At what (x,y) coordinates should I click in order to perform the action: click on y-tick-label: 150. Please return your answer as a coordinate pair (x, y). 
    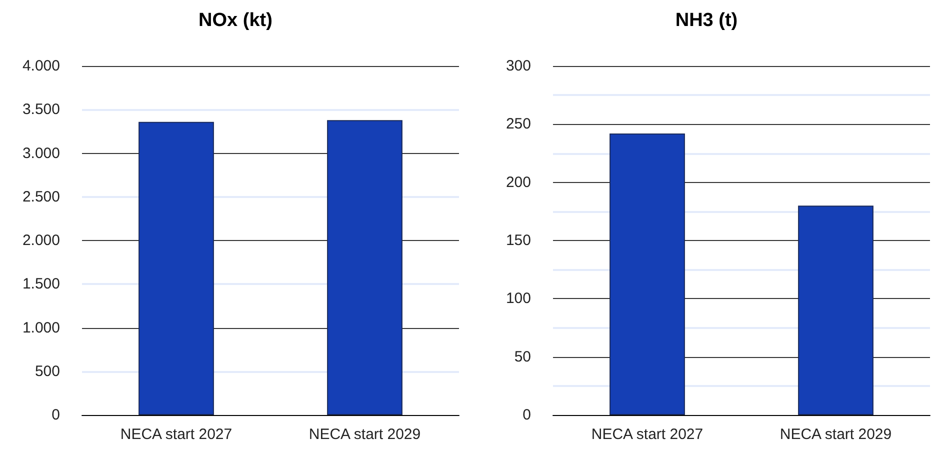
    Looking at the image, I should click on (518, 240).